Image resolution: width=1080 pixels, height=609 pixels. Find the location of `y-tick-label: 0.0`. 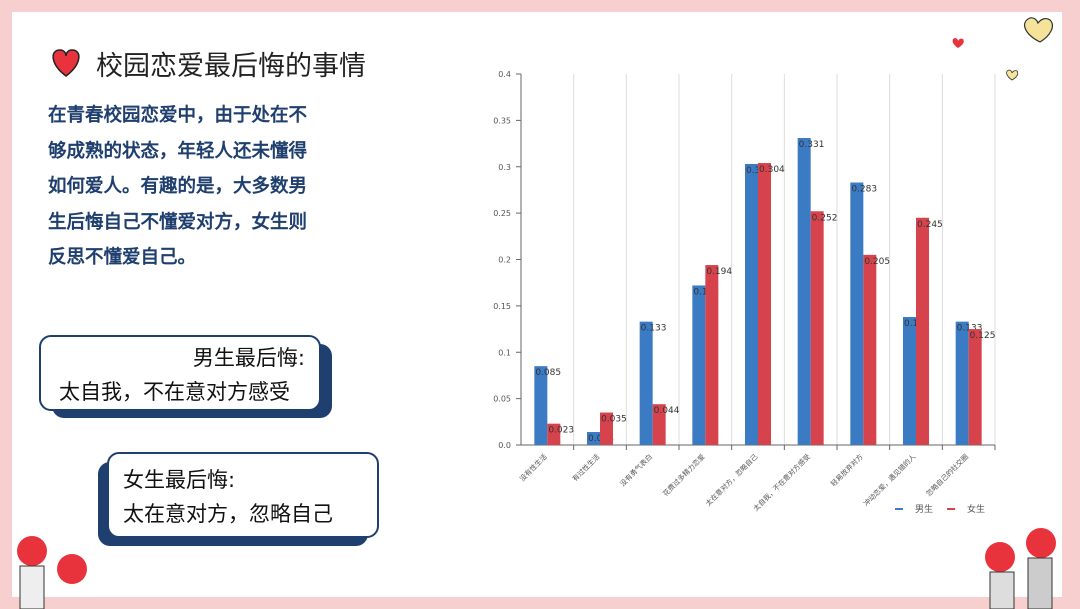

y-tick-label: 0.0 is located at coordinates (504, 445).